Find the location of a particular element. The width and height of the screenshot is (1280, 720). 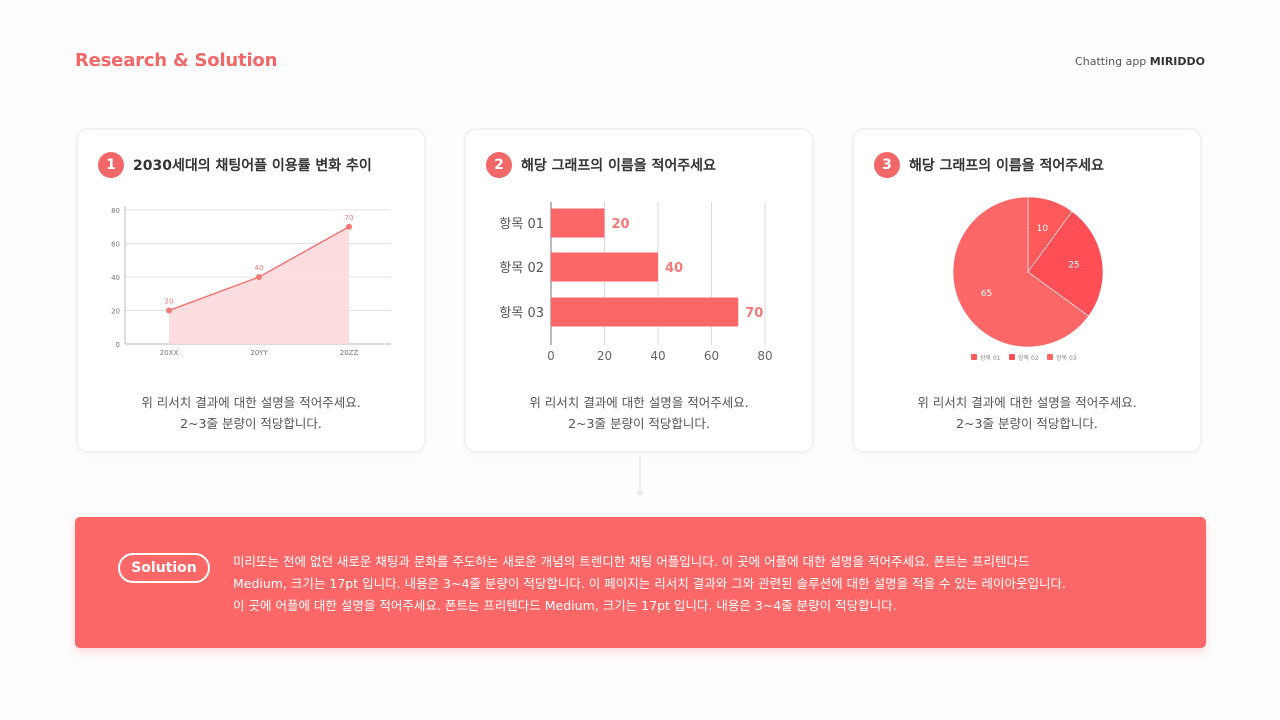

x-tick-label: 0 is located at coordinates (551, 356).